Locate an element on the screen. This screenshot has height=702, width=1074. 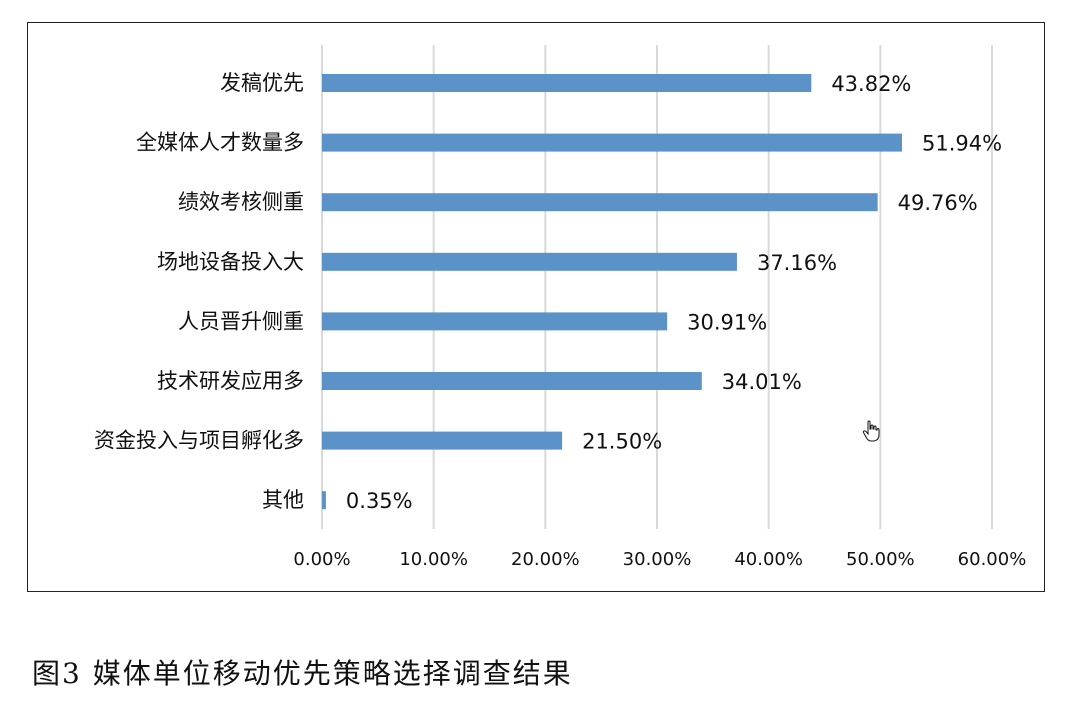
x-tick-label: 20.00% is located at coordinates (545, 559).